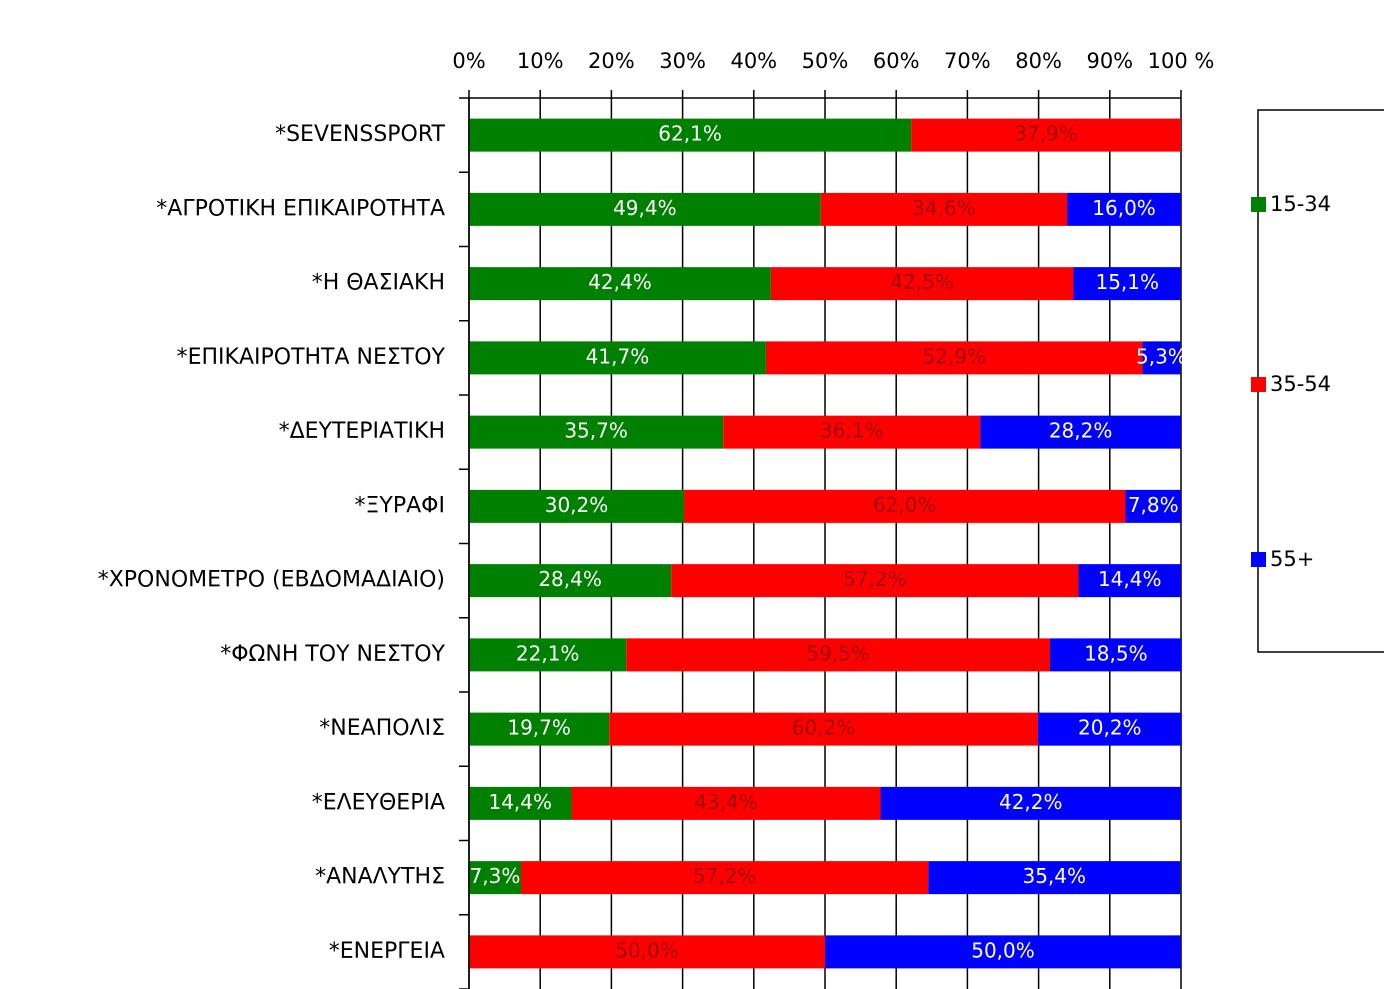  I want to click on data-label: 35,7%, so click(596, 431).